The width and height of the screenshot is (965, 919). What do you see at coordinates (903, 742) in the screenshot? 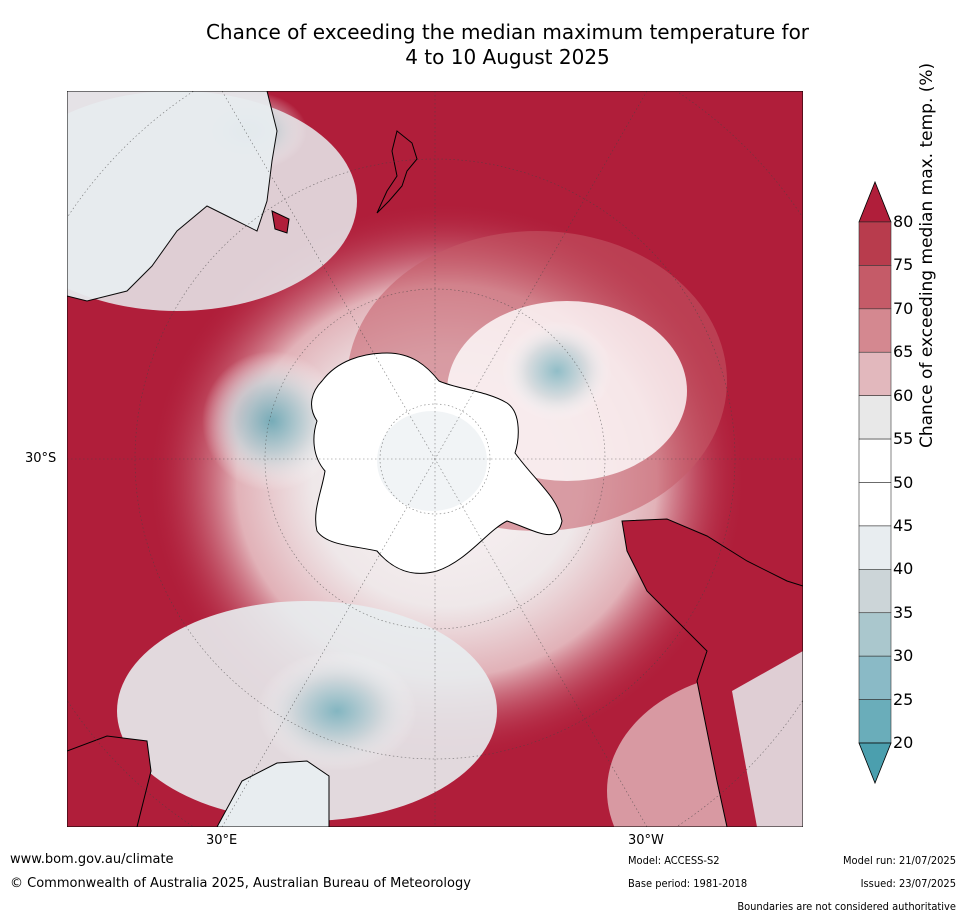
I see `colorbar-tick-label: 20` at bounding box center [903, 742].